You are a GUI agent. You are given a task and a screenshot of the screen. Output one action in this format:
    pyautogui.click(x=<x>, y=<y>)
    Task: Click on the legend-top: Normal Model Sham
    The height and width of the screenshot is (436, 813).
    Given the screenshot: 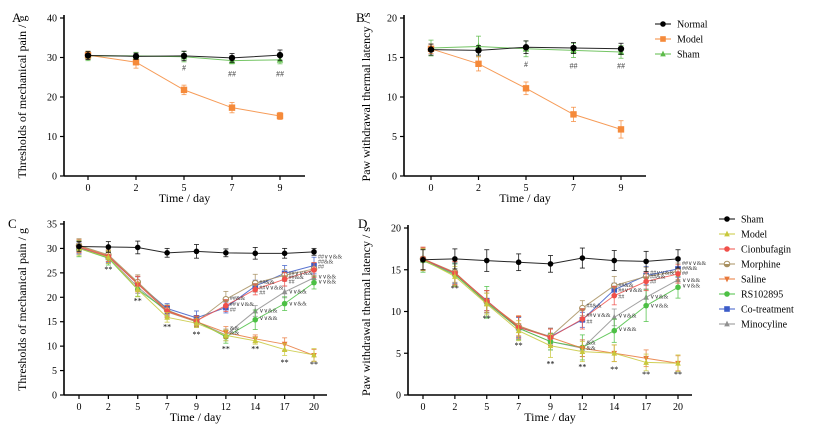 What is the action you would take?
    pyautogui.click(x=681, y=40)
    